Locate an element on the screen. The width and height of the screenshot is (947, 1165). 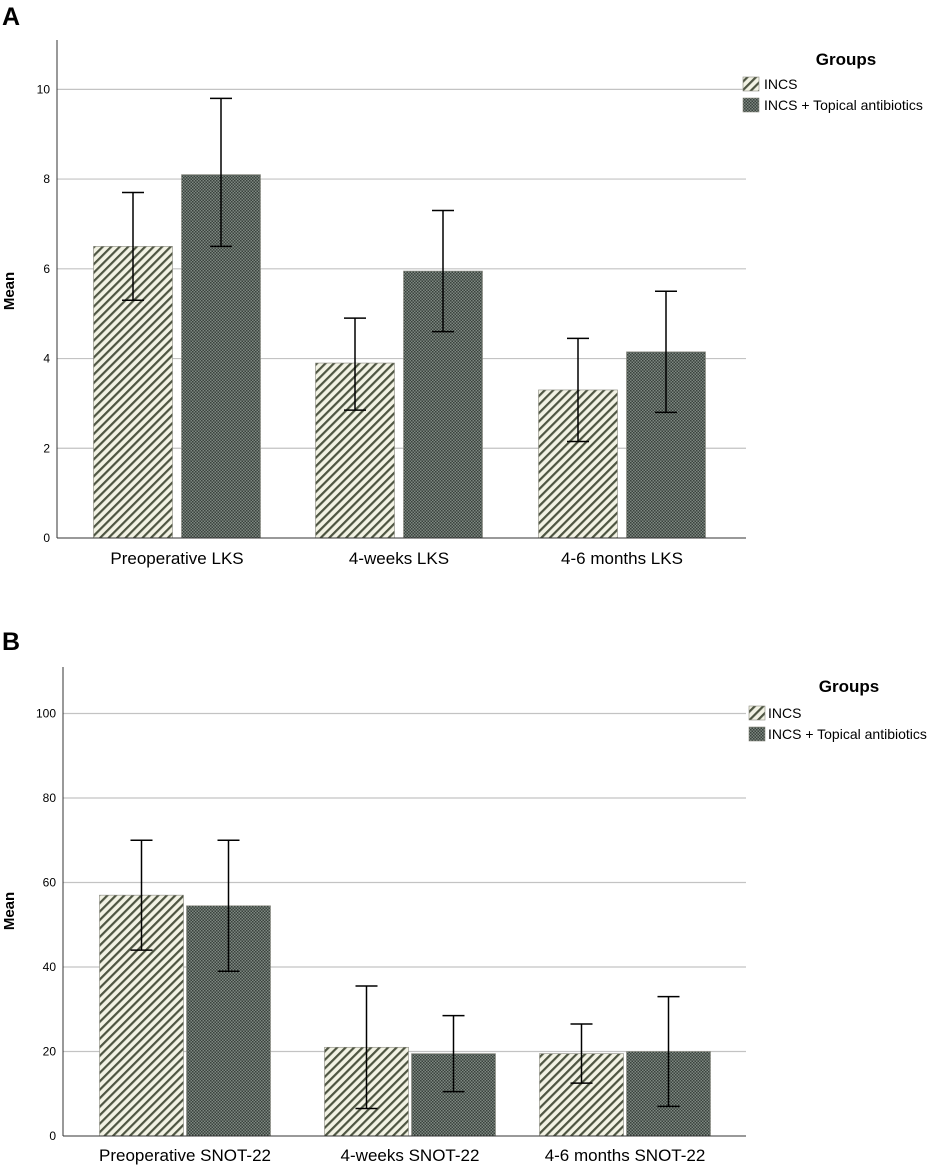
panel-a-y-tick-8: 8 is located at coordinates (46, 179).